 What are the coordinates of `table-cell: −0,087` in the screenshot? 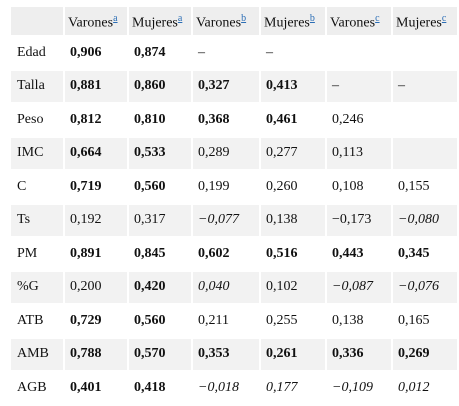 It's located at (359, 287).